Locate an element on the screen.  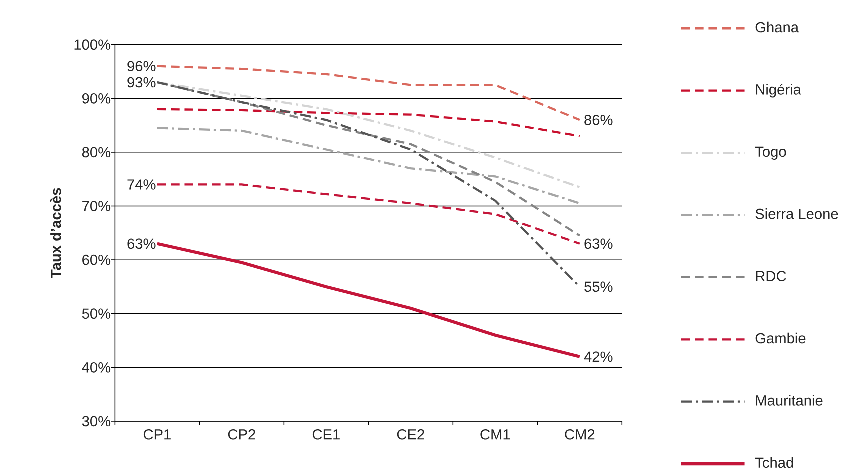
y-tick-label: 70% is located at coordinates (96, 206).